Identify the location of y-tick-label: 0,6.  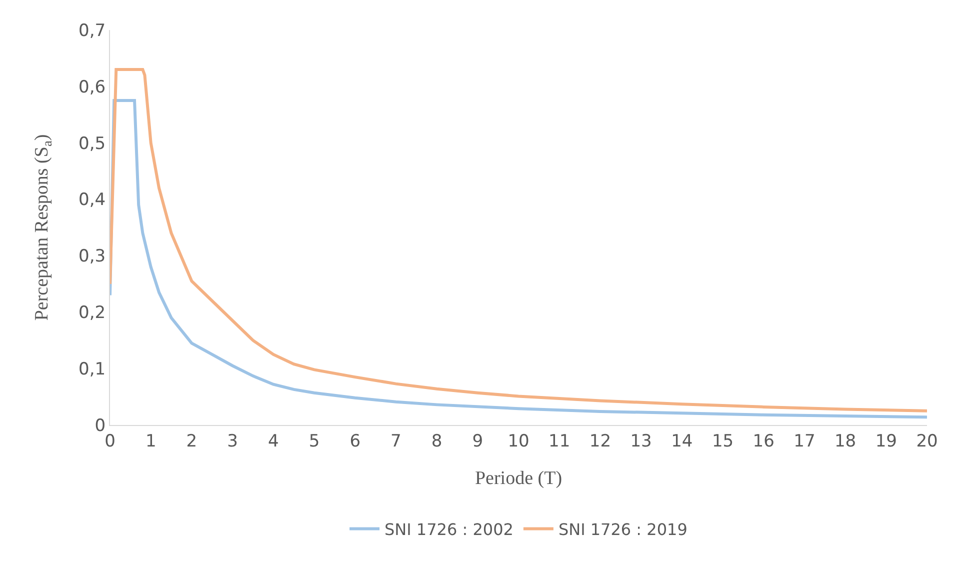
(92, 87).